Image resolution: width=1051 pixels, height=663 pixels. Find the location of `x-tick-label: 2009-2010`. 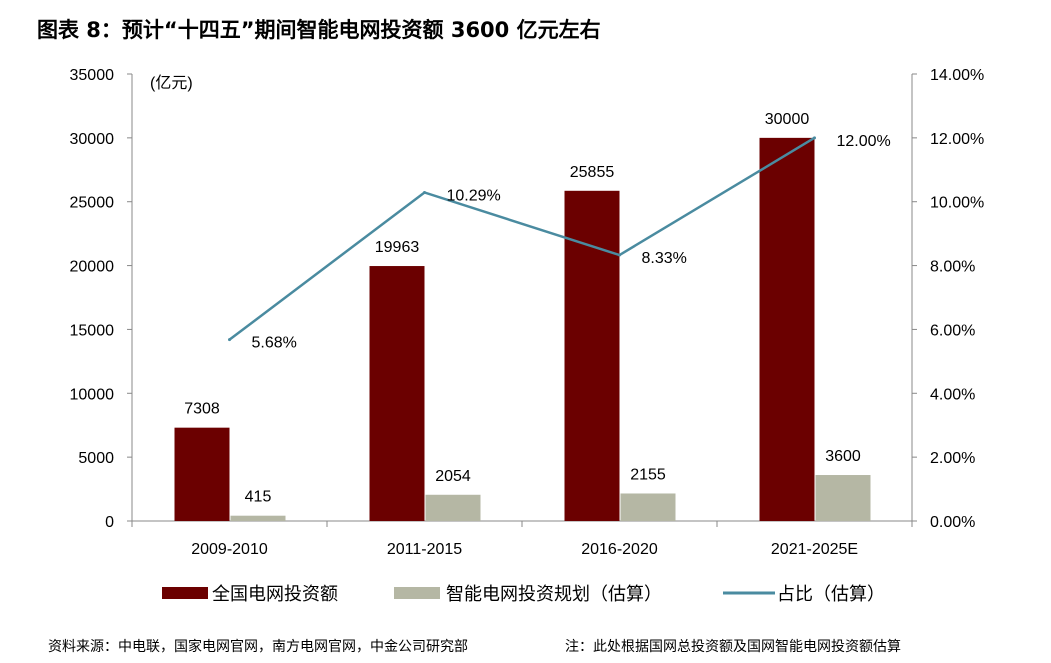

x-tick-label: 2009-2010 is located at coordinates (229, 549).